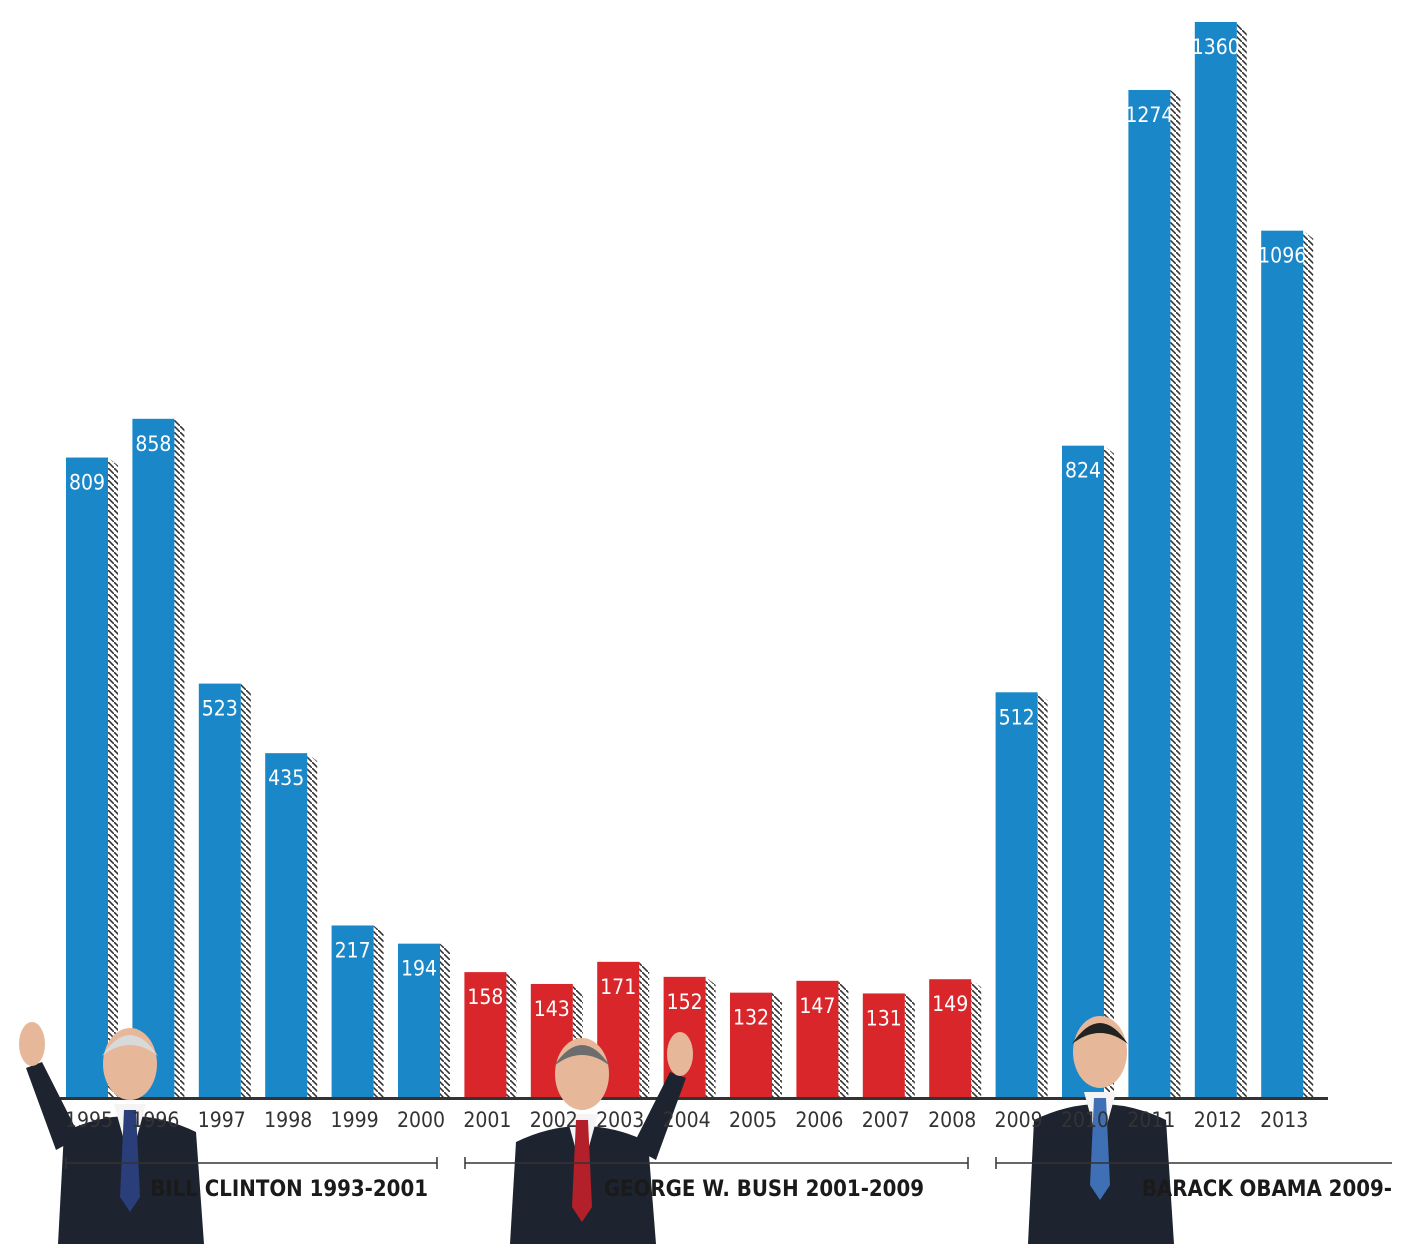 This screenshot has width=1410, height=1248. What do you see at coordinates (1284, 1120) in the screenshot?
I see `year-label-2013: 2013` at bounding box center [1284, 1120].